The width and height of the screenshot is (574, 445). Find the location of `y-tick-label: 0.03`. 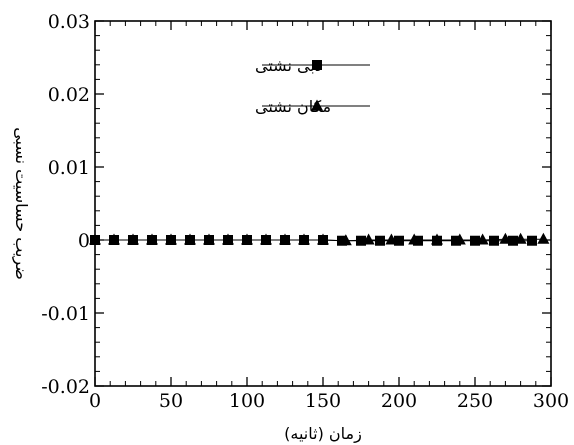

y-tick-label: 0.03 is located at coordinates (69, 22).